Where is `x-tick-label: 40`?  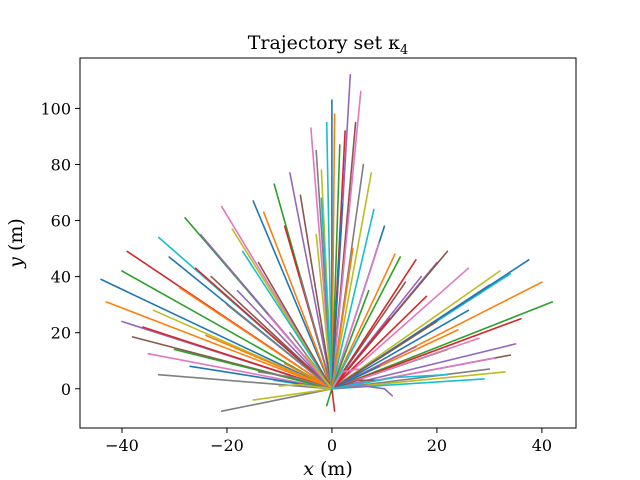 x-tick-label: 40 is located at coordinates (542, 445).